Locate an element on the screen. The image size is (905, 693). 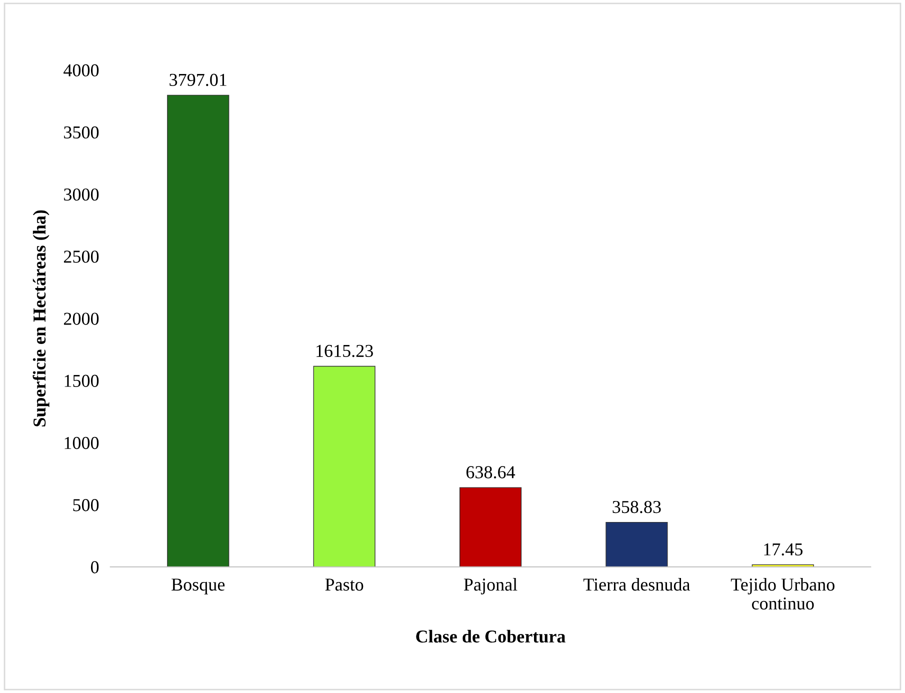
y-tick-label: 3000 is located at coordinates (81, 194).